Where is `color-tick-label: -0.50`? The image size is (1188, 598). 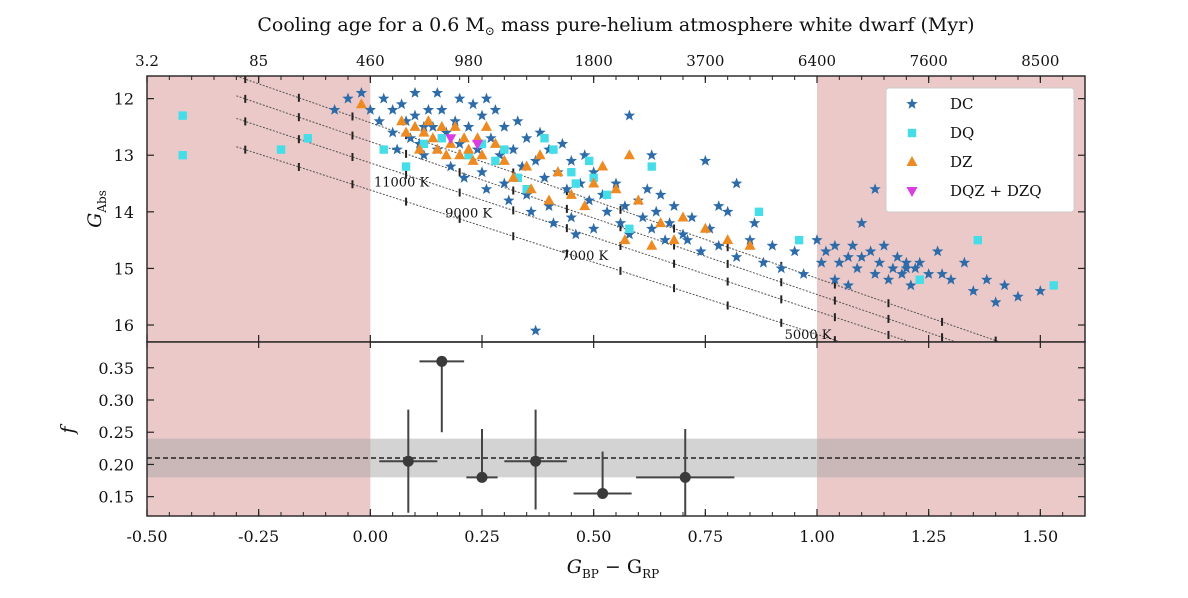 color-tick-label: -0.50 is located at coordinates (146, 536).